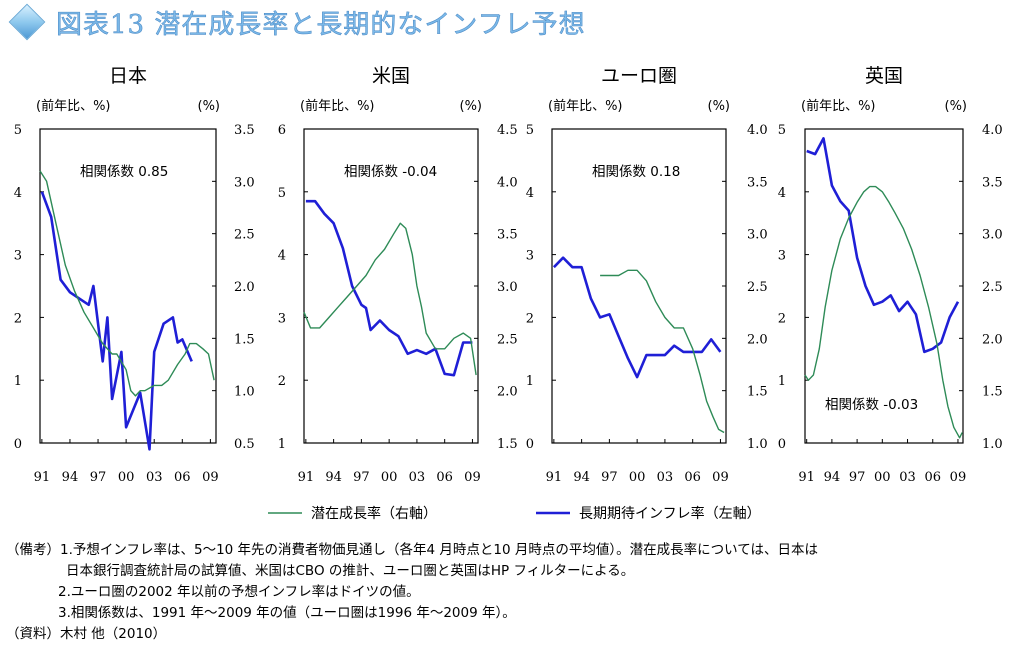 Image resolution: width=1011 pixels, height=667 pixels. What do you see at coordinates (585, 106) in the screenshot?
I see `left-unit-2: (前年比、%)` at bounding box center [585, 106].